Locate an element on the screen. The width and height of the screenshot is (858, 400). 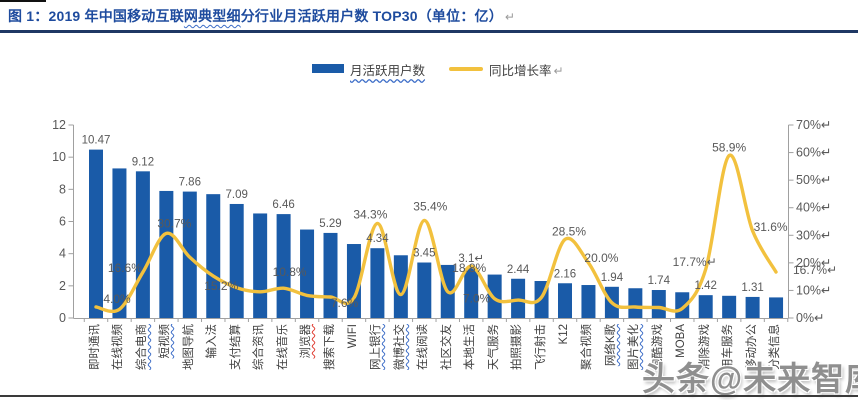
growth-value-label: 16.7%↵ is located at coordinates (815, 270).